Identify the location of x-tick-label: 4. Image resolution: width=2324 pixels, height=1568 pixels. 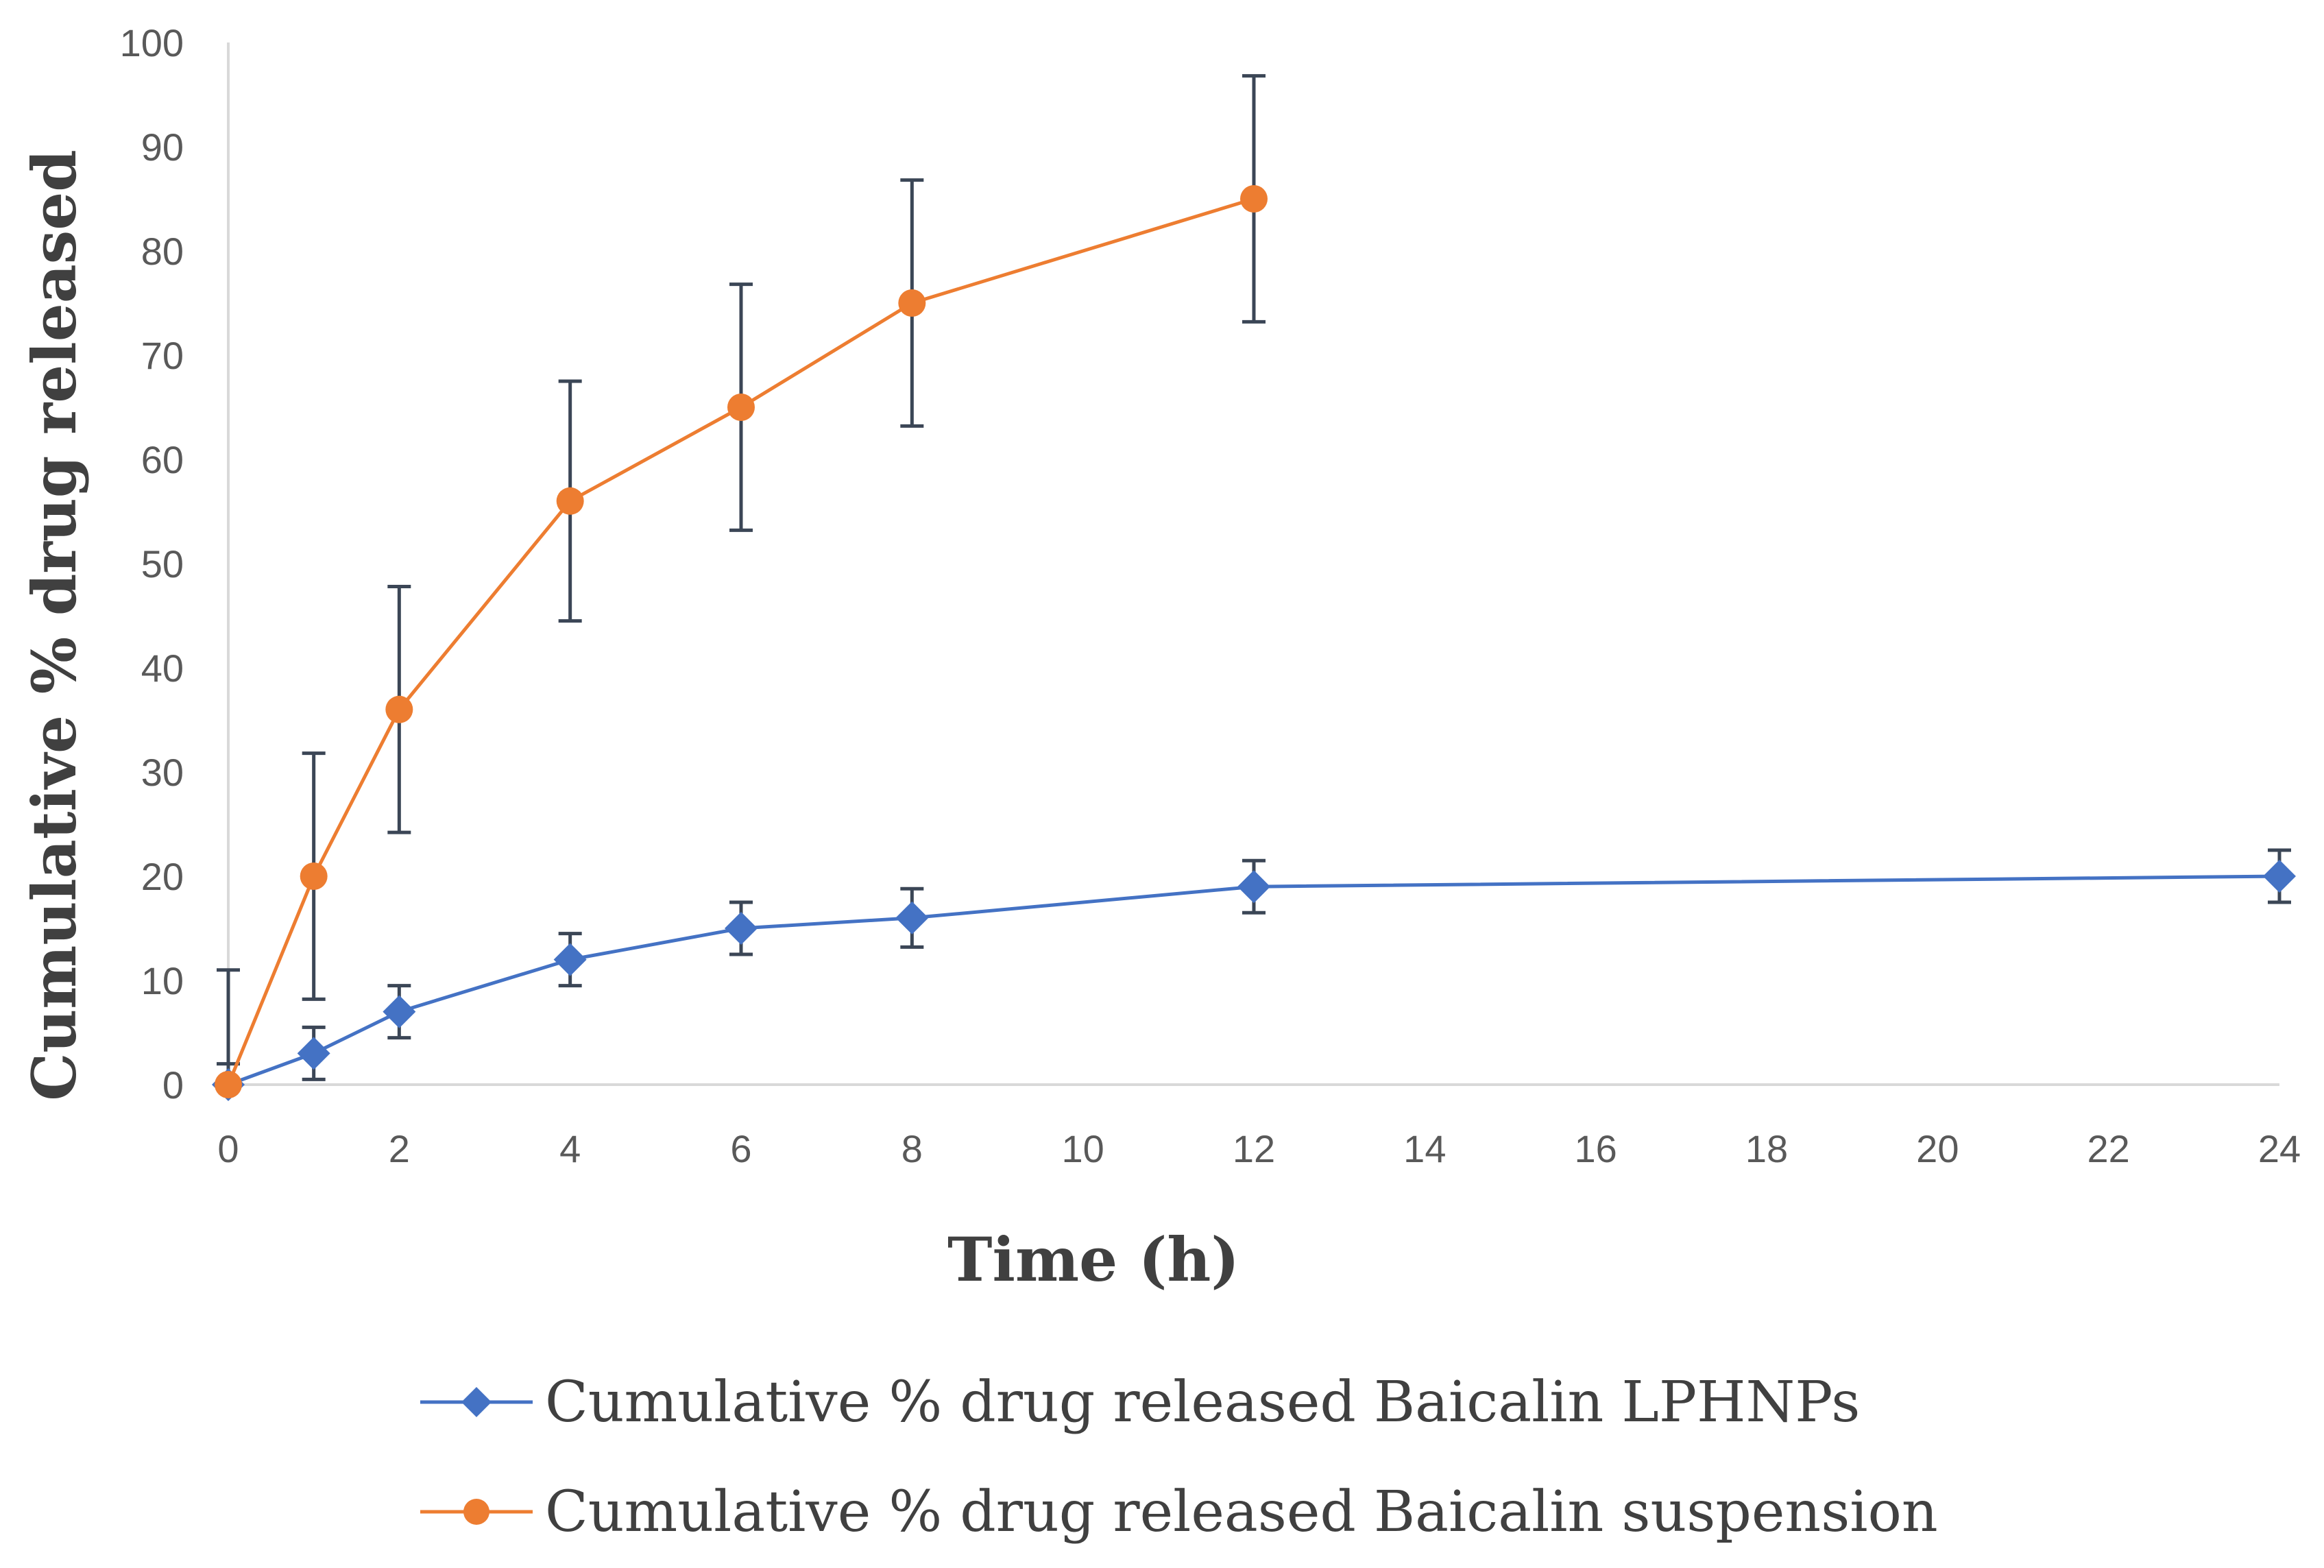
(570, 1149).